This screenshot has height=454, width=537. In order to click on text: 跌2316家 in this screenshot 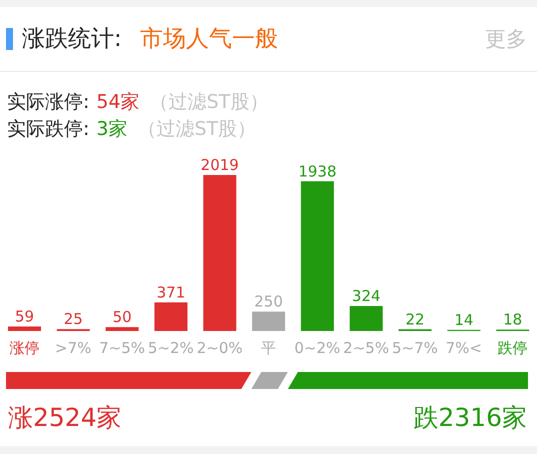, I will do `click(470, 417)`.